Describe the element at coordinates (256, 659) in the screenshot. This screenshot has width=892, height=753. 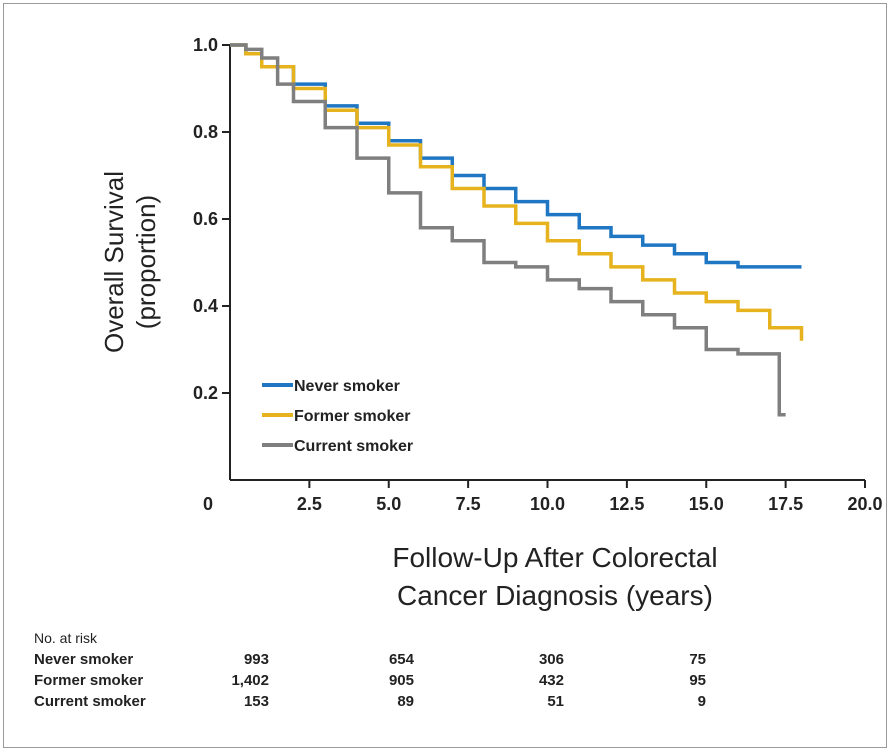
I see `risk-value: 993` at that location.